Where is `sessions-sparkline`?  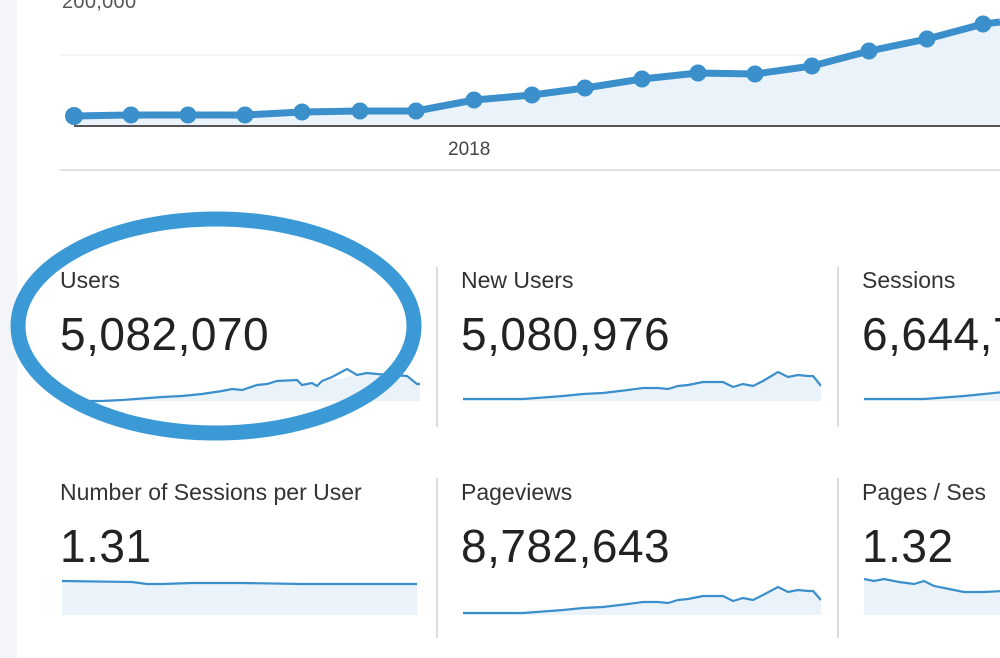
sessions-sparkline is located at coordinates (932, 396).